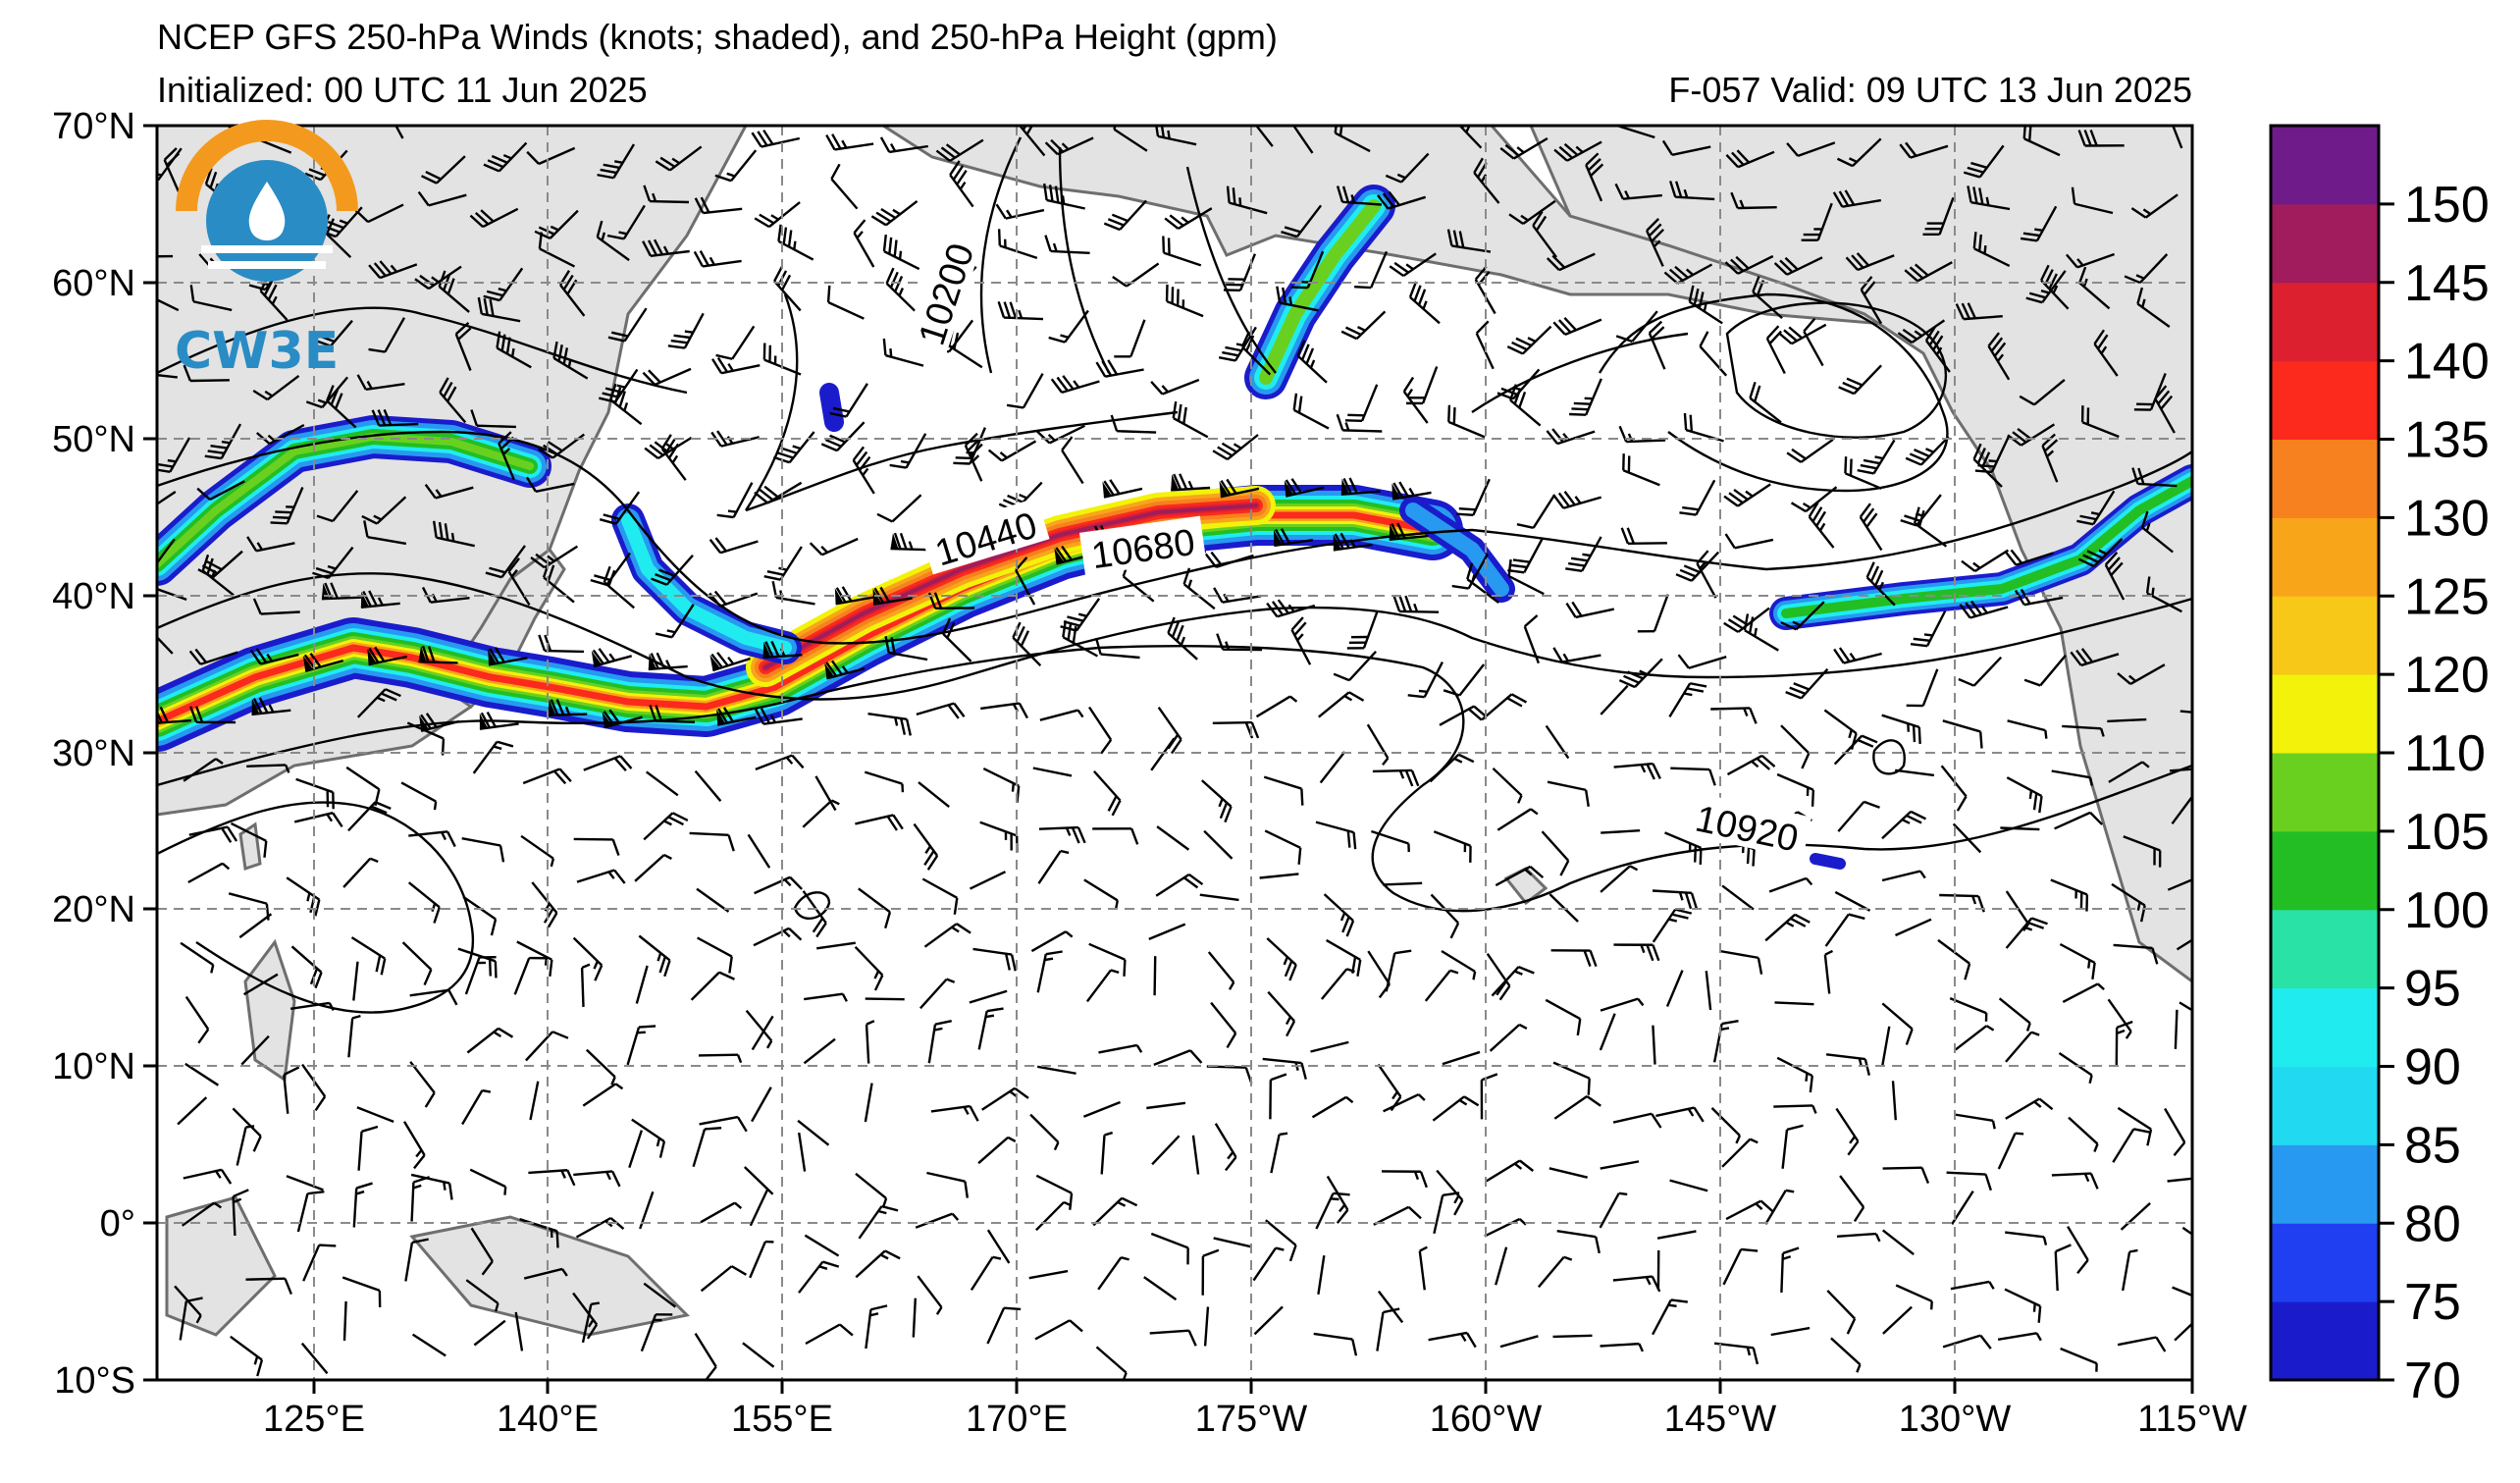 The width and height of the screenshot is (2520, 1483). Describe the element at coordinates (2447, 283) in the screenshot. I see `colorbar-label: 145` at that location.